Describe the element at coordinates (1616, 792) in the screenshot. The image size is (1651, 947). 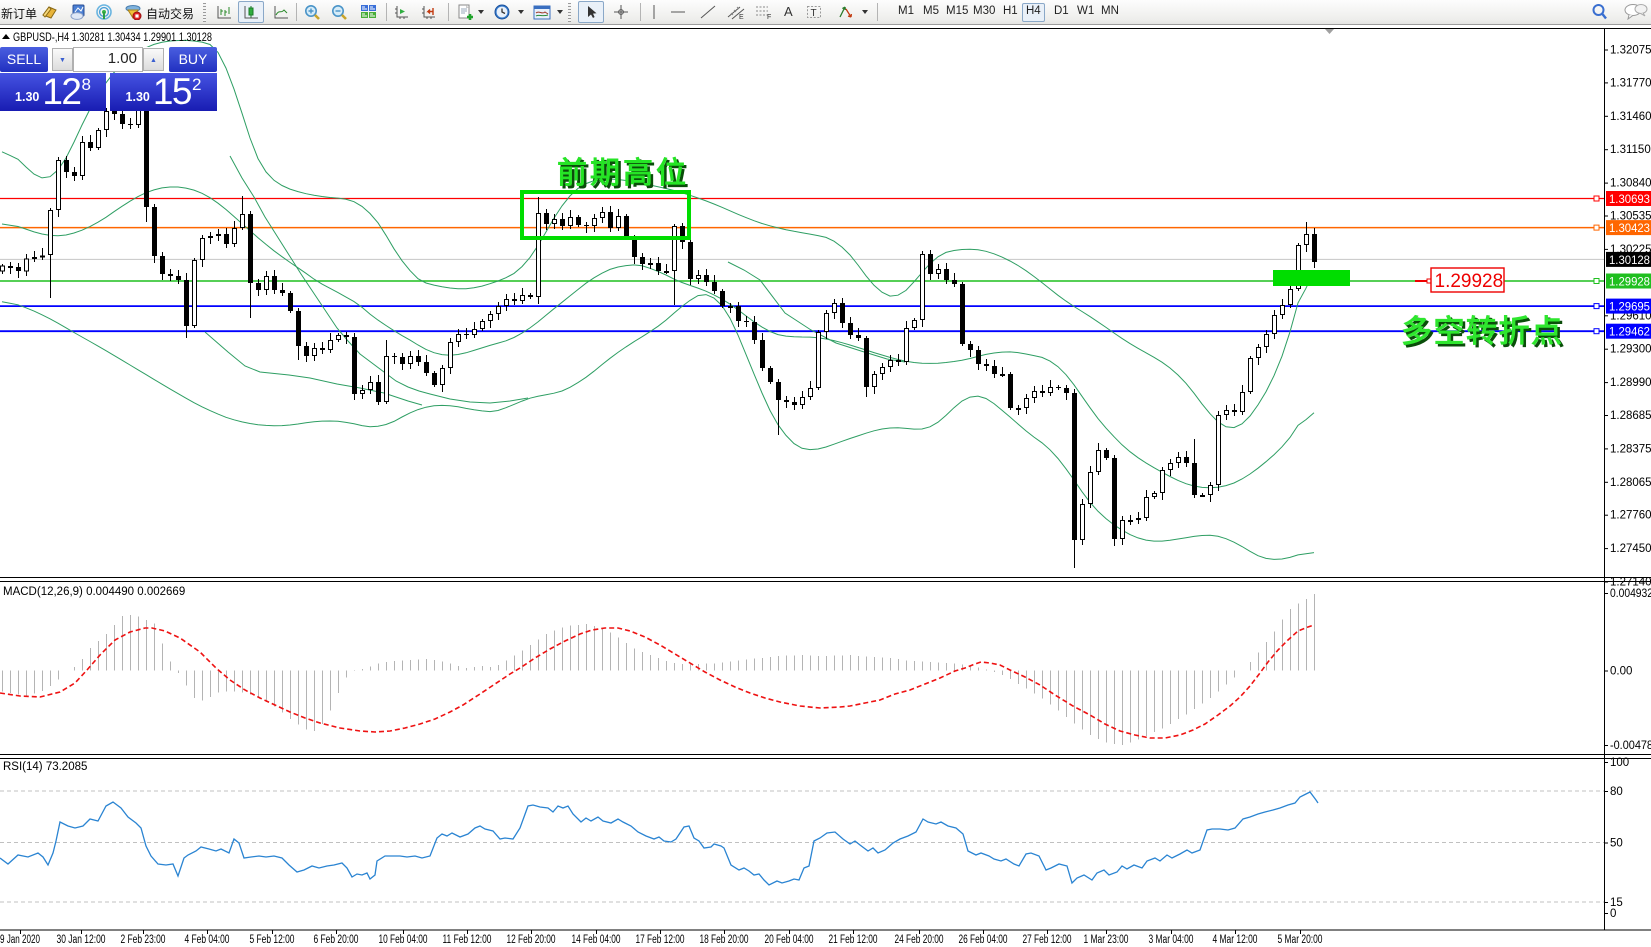
I see `svg-text: 80` at that location.